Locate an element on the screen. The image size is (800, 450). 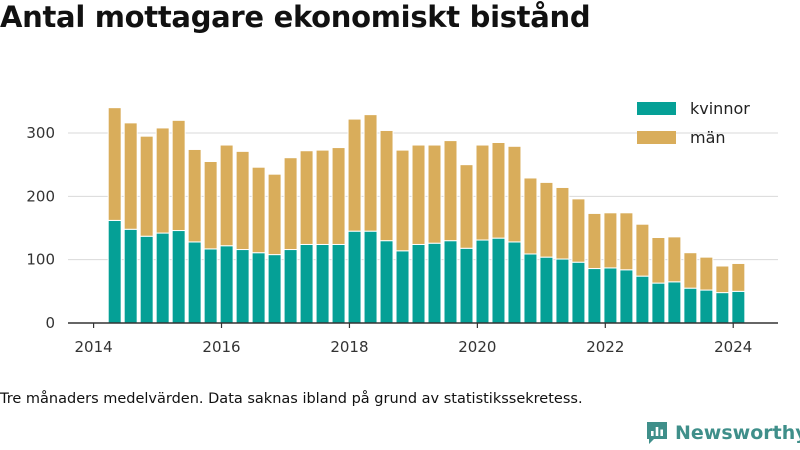
y-tick-label: 0 is located at coordinates (50, 323).